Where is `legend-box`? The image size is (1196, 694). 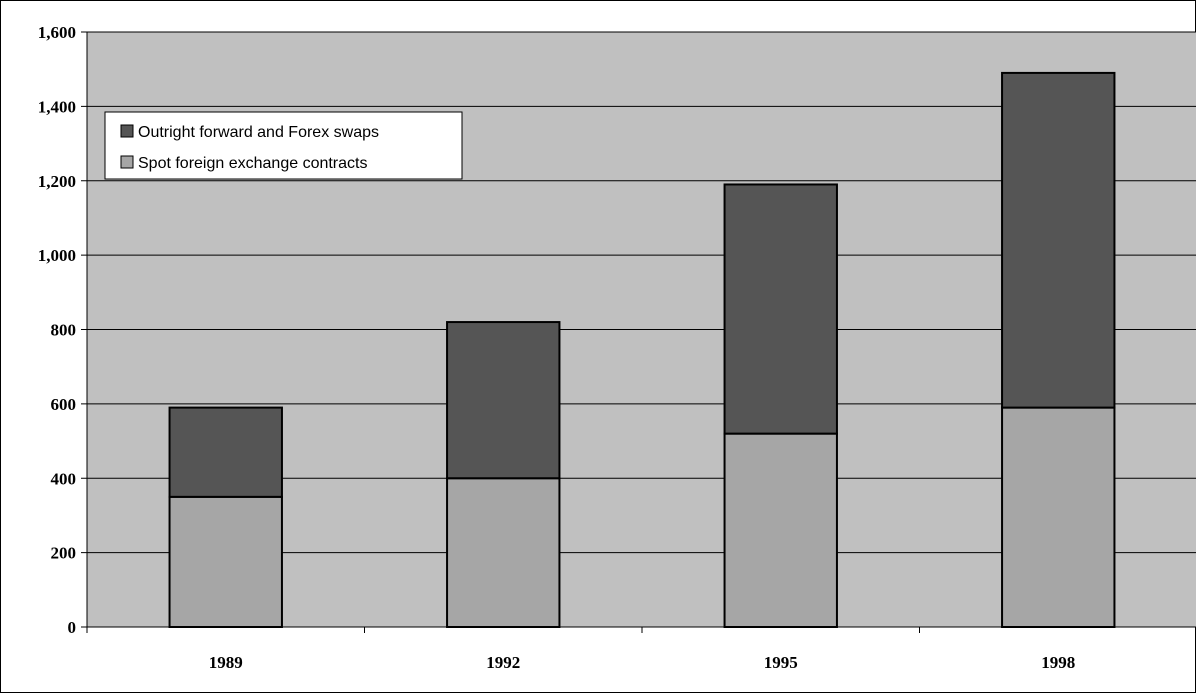
legend-box is located at coordinates (283, 145).